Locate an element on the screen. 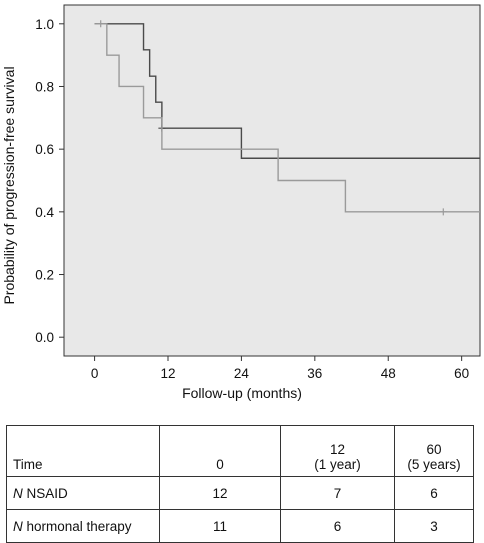 This screenshot has height=543, width=484. y-tick-label: 0.0 is located at coordinates (44, 337).